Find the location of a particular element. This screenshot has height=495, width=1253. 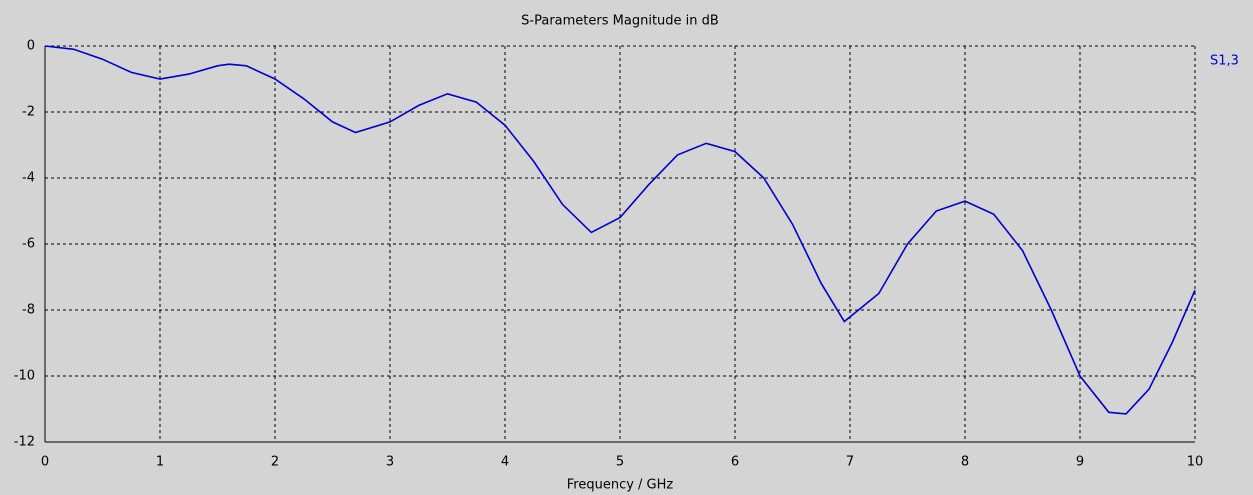

x-tick-label: 6 is located at coordinates (735, 462).